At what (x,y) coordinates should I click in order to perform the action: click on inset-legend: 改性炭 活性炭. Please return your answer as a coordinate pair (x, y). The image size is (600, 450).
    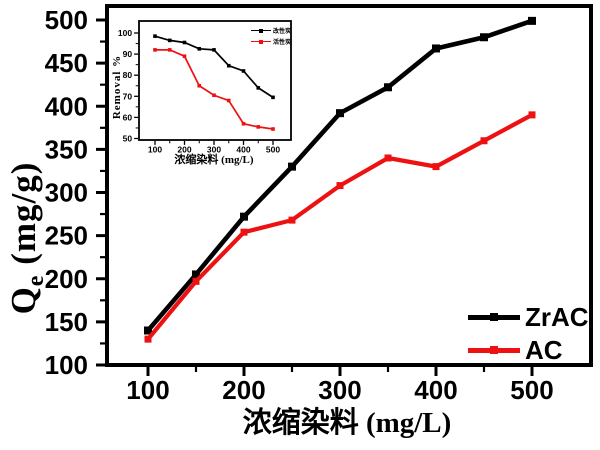
    Looking at the image, I should click on (271, 36).